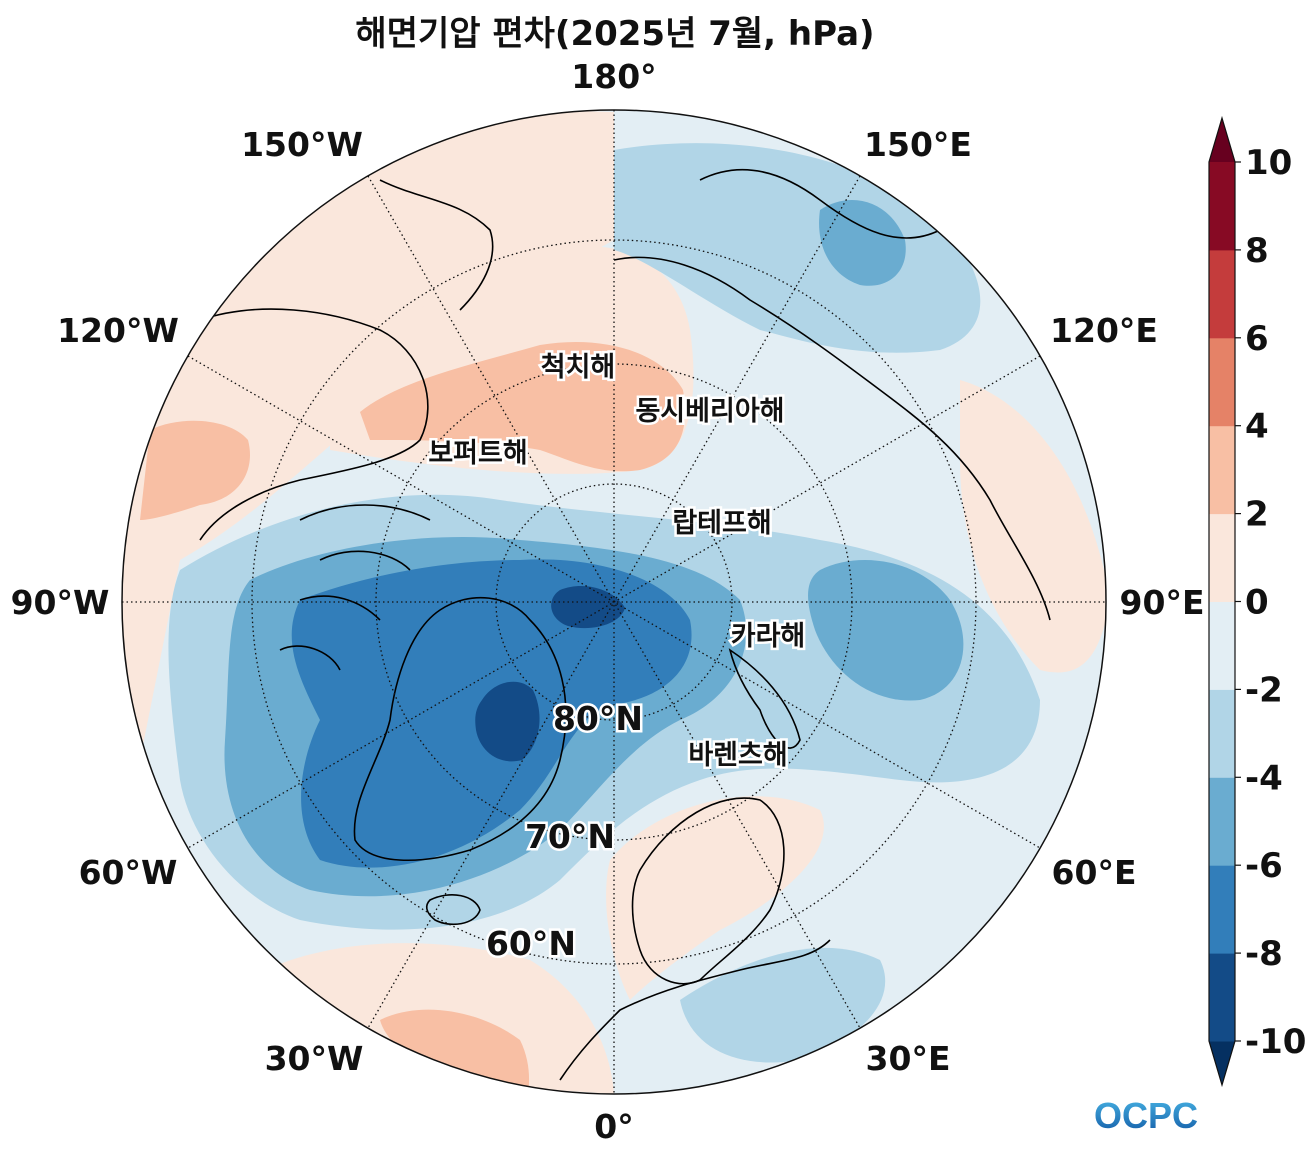 The width and height of the screenshot is (1315, 1157). Describe the element at coordinates (615, 34) in the screenshot. I see `map-title: 해면기압 편차(2025년 7월, hPa)` at that location.